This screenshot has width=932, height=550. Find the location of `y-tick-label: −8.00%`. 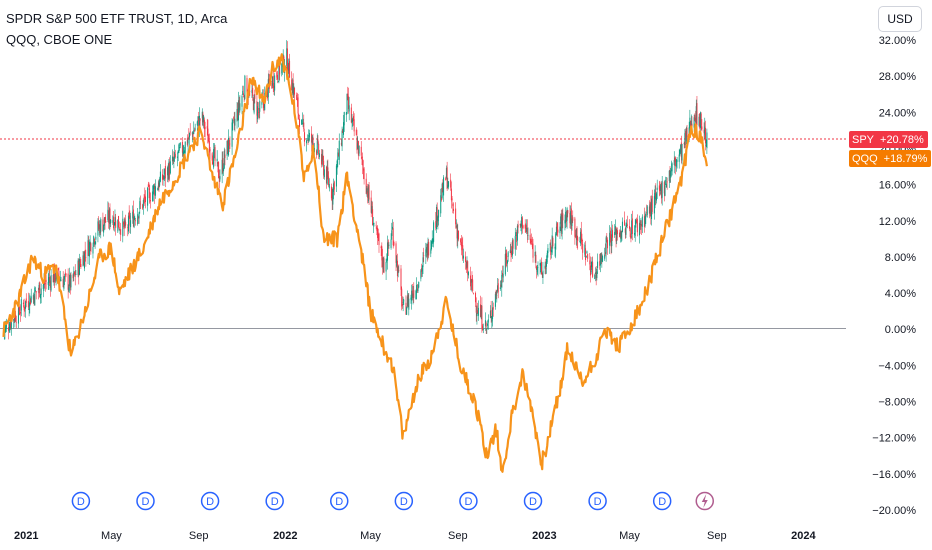

y-tick-label: −8.00% is located at coordinates (897, 403).